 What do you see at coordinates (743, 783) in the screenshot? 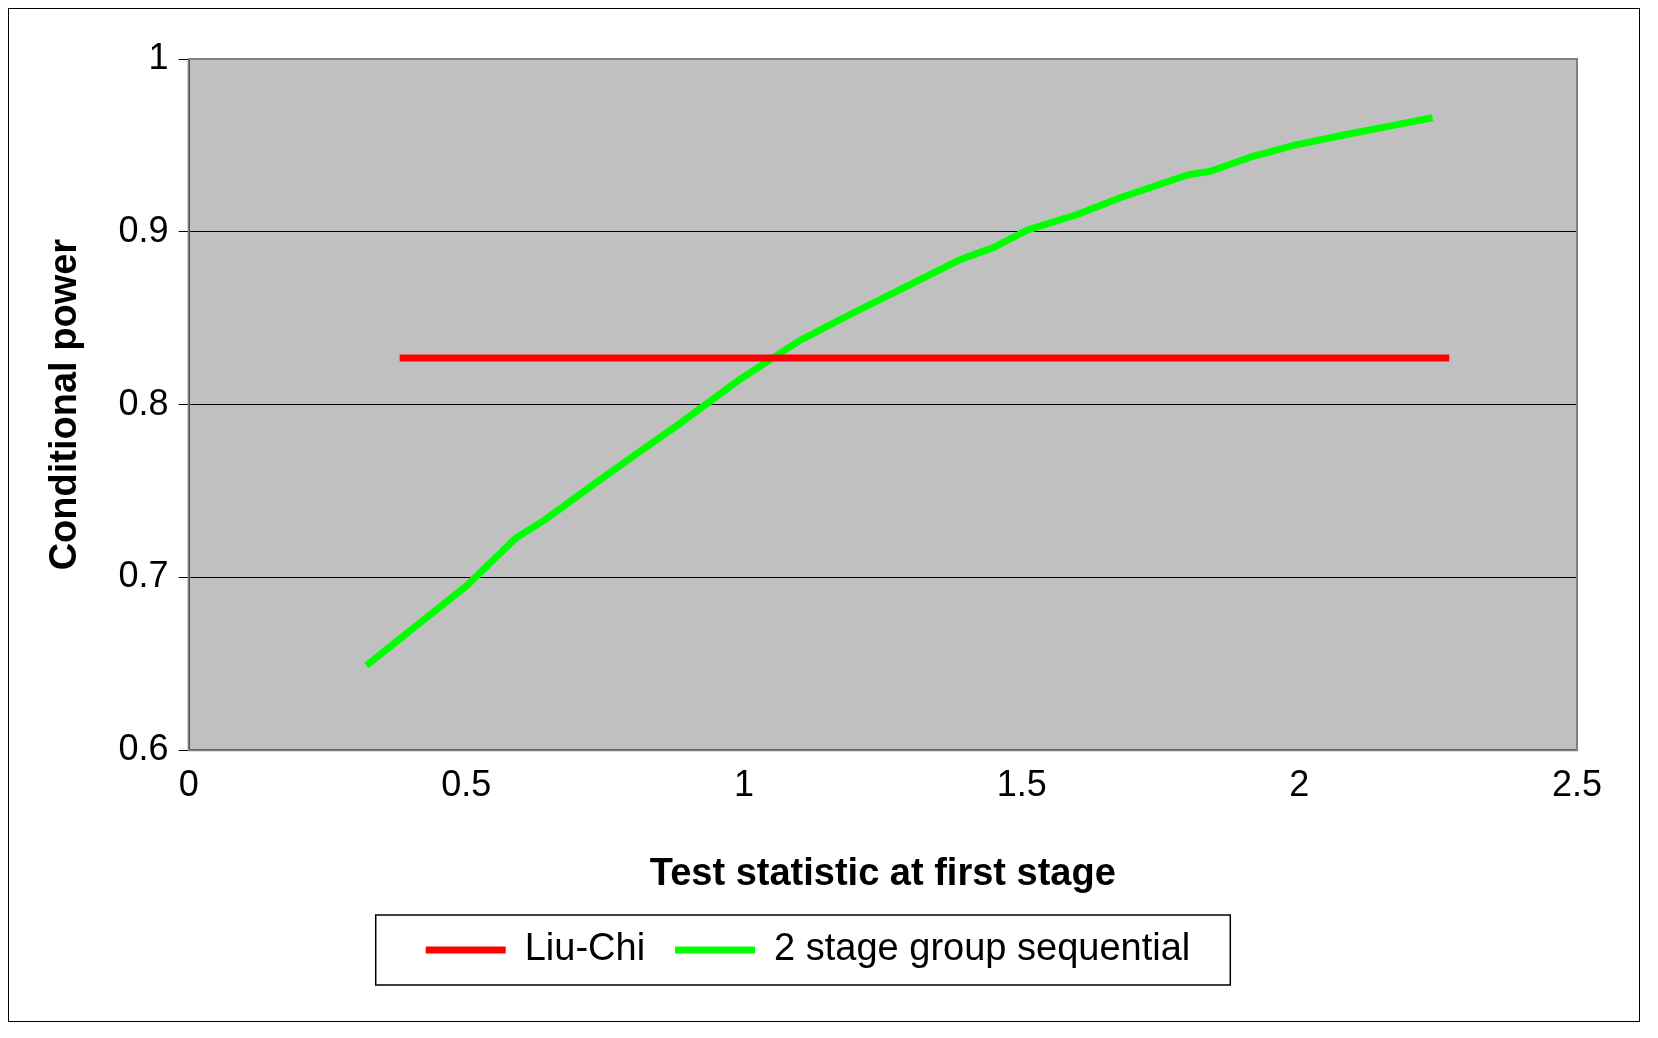
I see `x-tick-label: 1` at bounding box center [743, 783].